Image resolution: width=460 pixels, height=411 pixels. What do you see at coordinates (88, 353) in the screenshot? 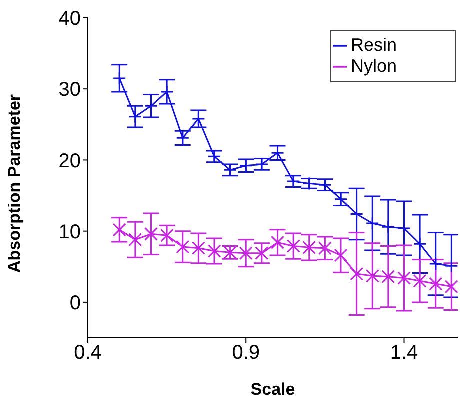
I see `x-tick-label: 0.4` at bounding box center [88, 353].